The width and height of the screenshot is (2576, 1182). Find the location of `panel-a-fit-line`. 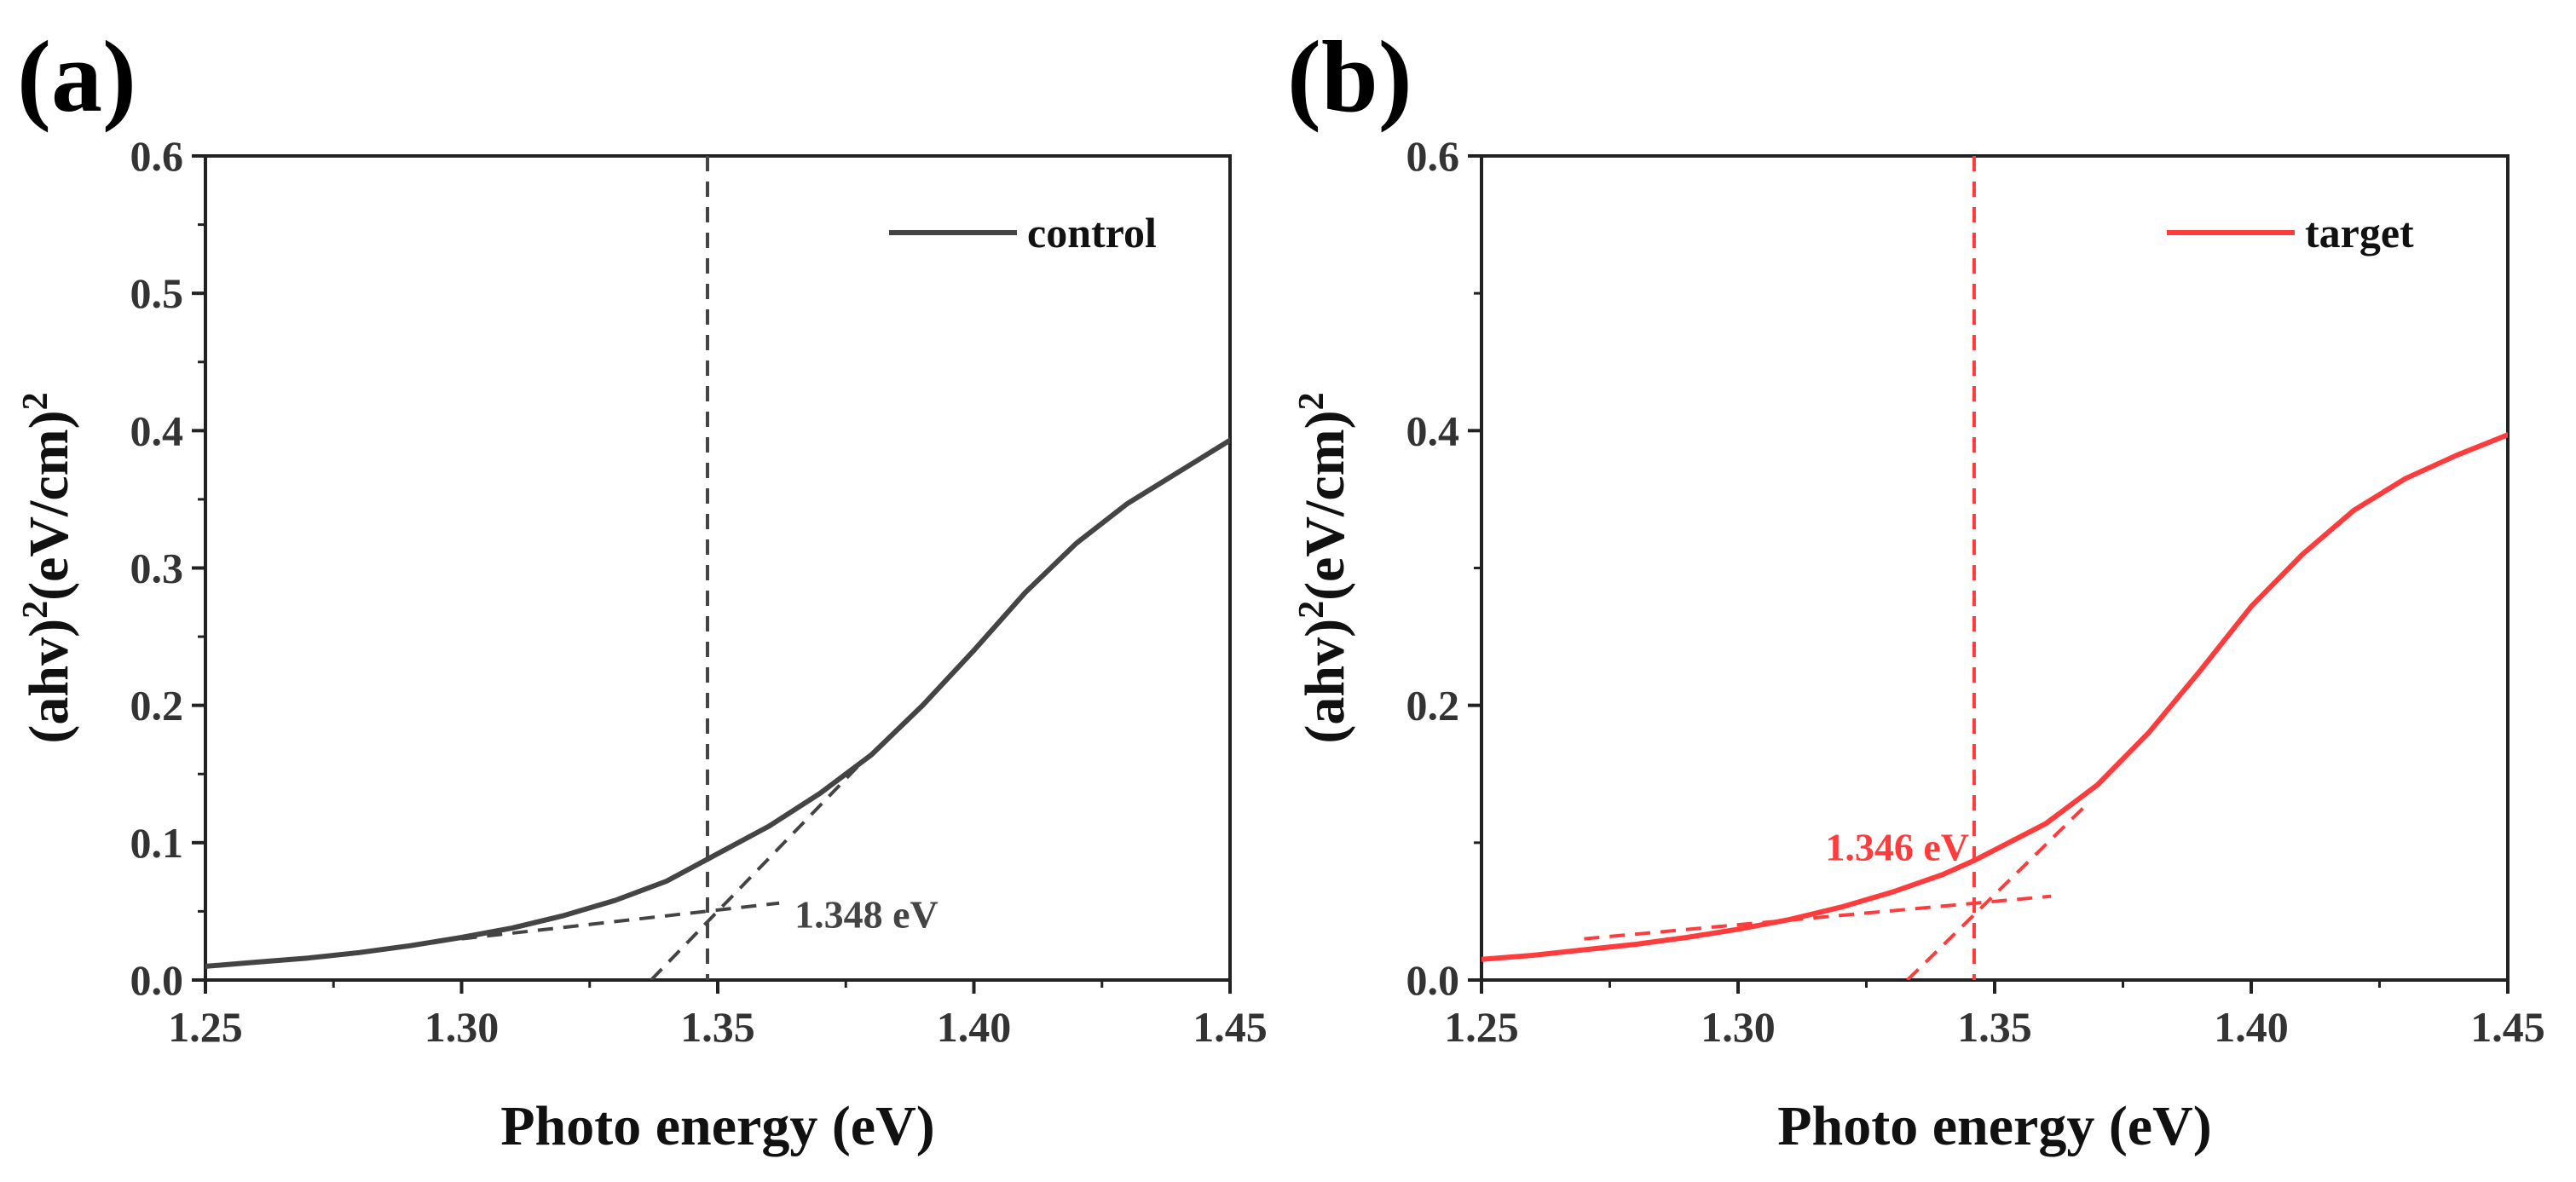

panel-a-fit-line is located at coordinates (620, 921).